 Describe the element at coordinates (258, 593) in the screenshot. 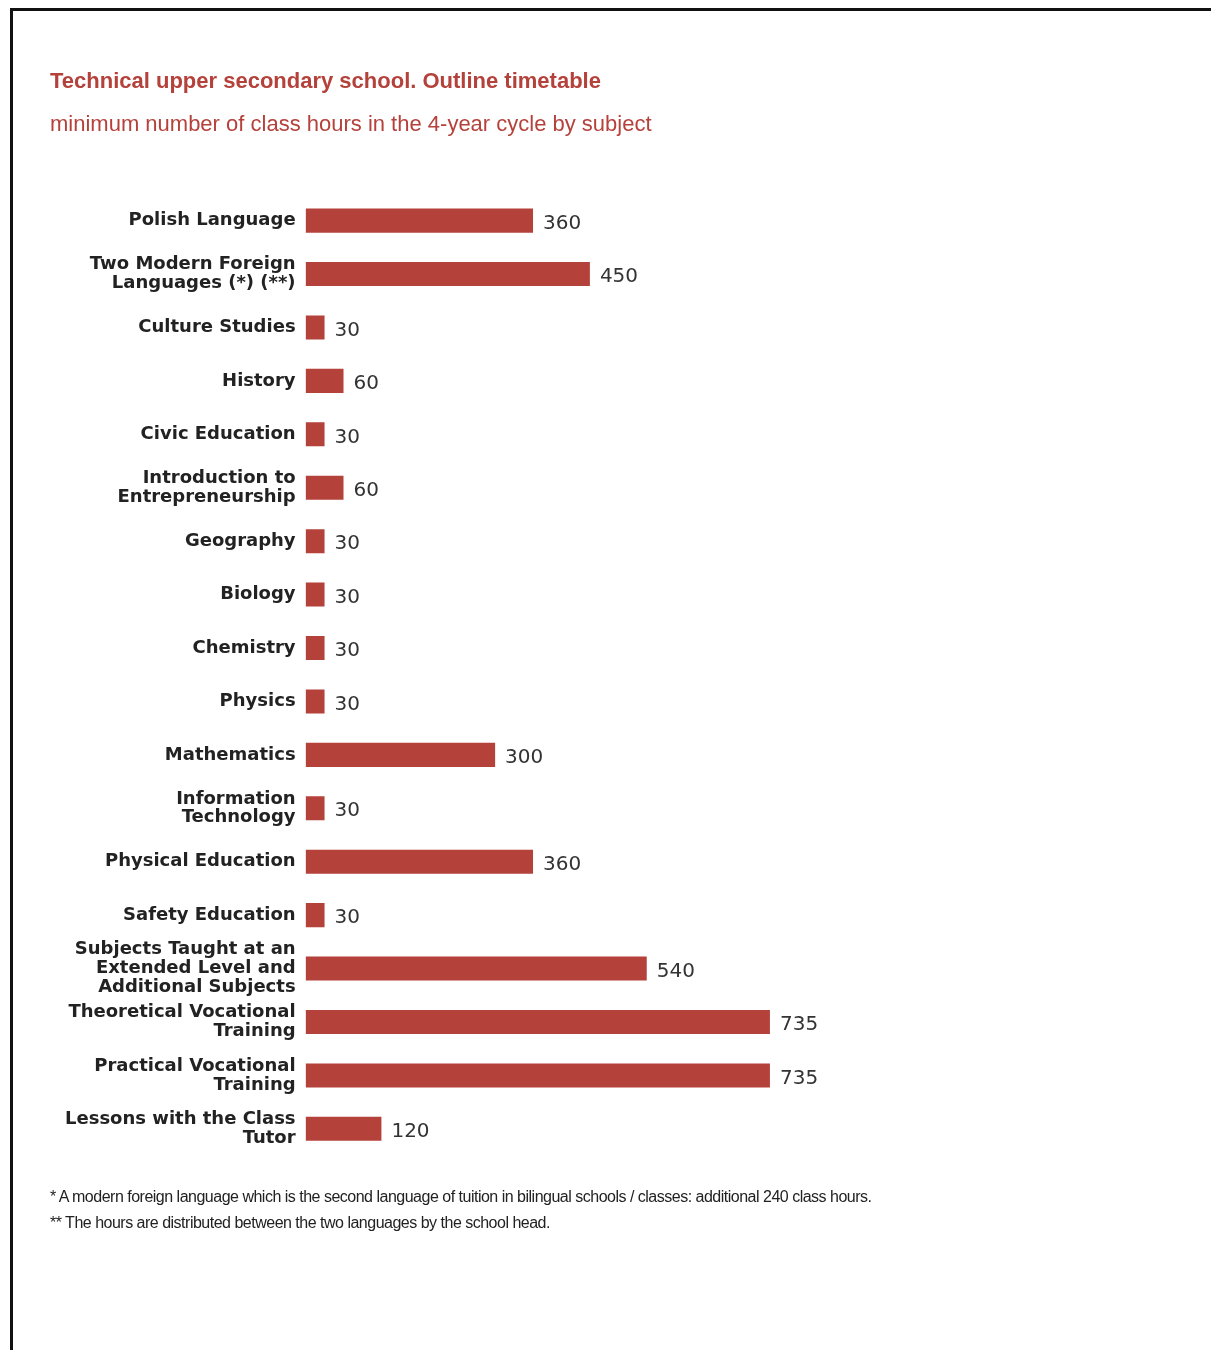

I see `y-tick-label: Biology` at that location.